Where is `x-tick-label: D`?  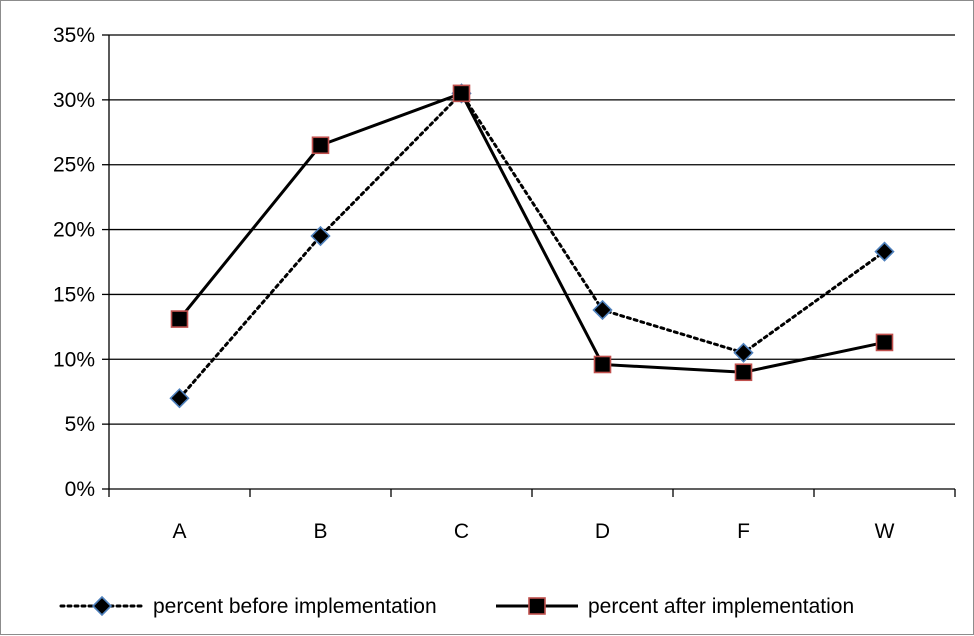 x-tick-label: D is located at coordinates (602, 531).